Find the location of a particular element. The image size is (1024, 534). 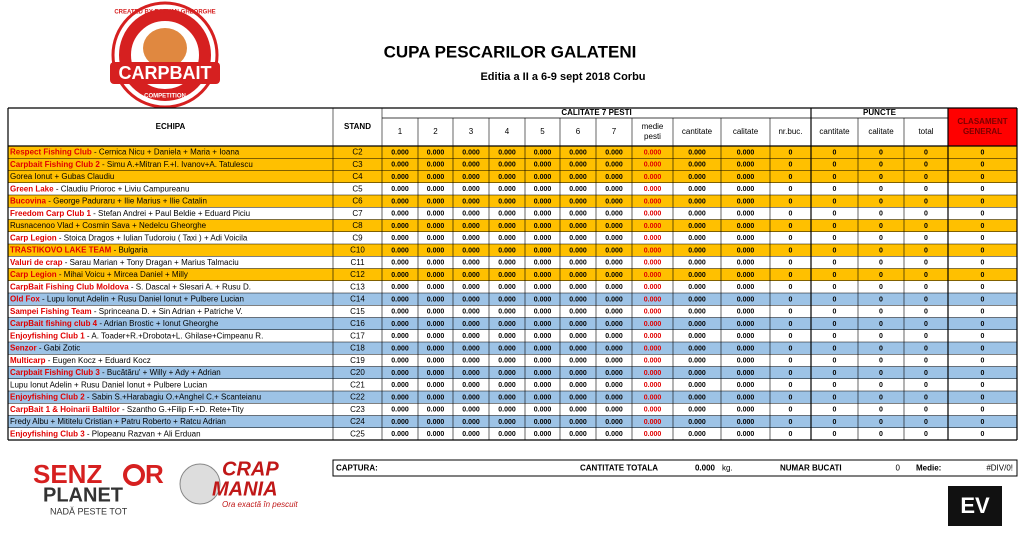

crapmania-top: CRAP is located at coordinates (250, 469).